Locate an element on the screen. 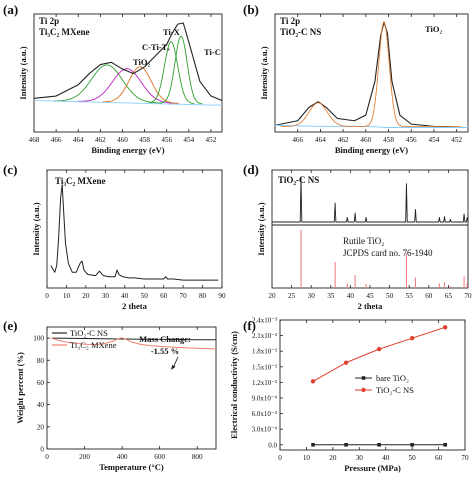 The width and height of the screenshot is (474, 481). y-tick-label: 100 is located at coordinates (38, 339).